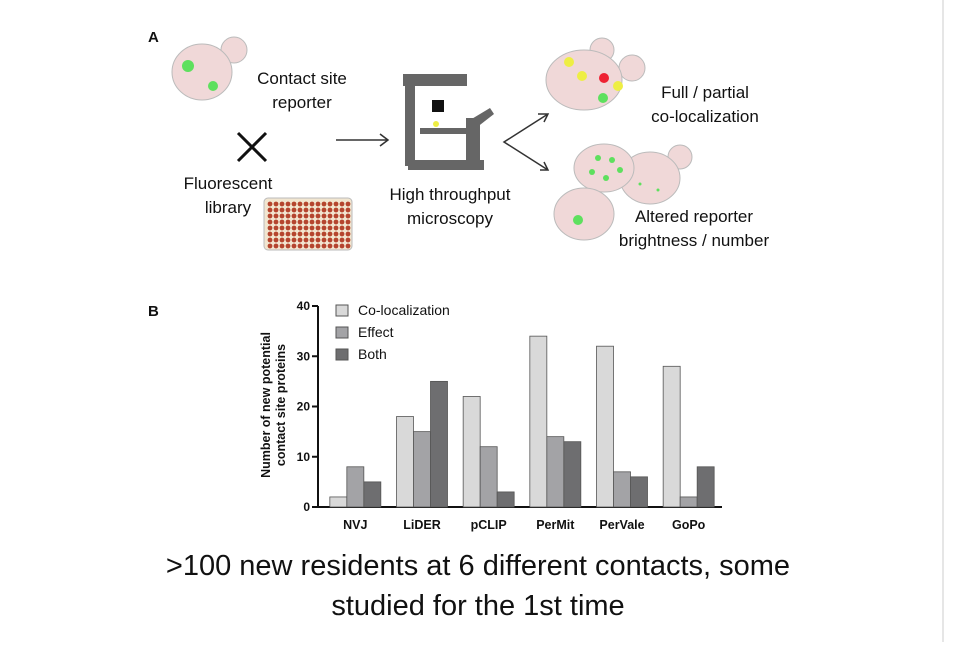 The image size is (955, 647). What do you see at coordinates (526, 142) in the screenshot?
I see `branch-arrow` at bounding box center [526, 142].